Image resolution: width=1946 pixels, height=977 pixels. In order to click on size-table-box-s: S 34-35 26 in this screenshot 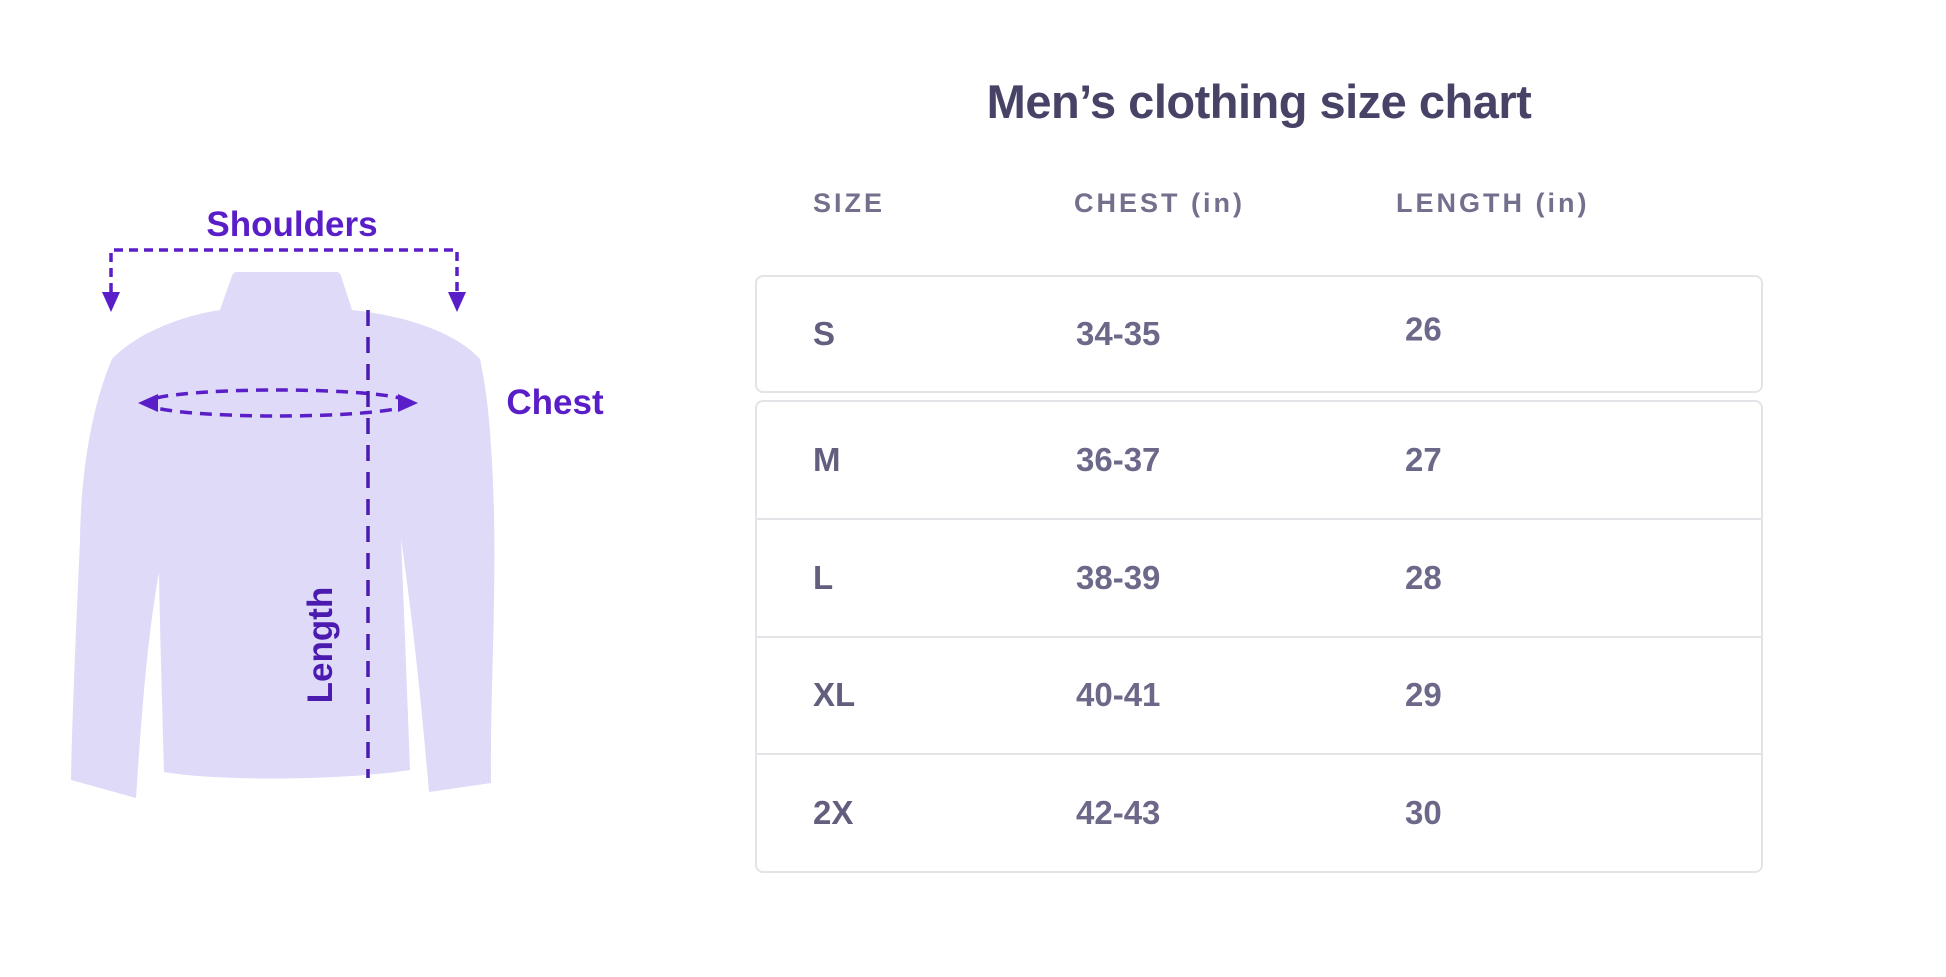, I will do `click(1259, 334)`.